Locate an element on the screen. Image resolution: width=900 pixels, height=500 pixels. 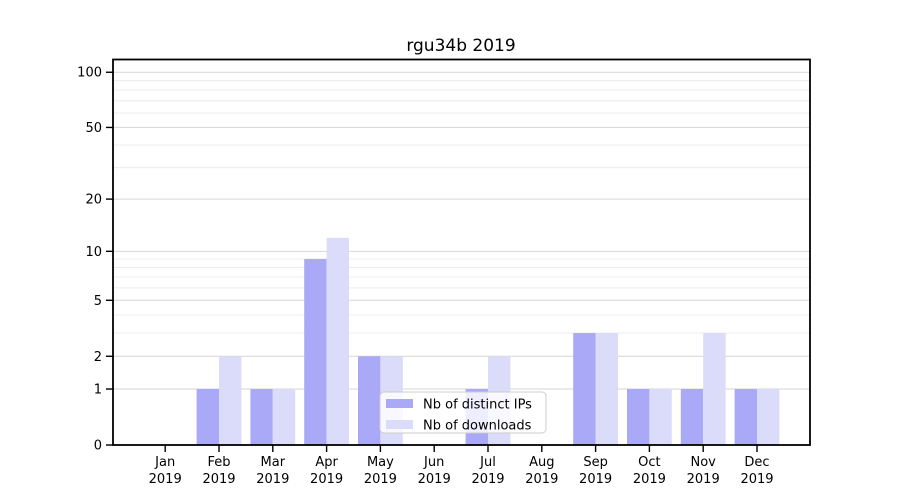
x-tick-label: Sep 2019 is located at coordinates (595, 471).